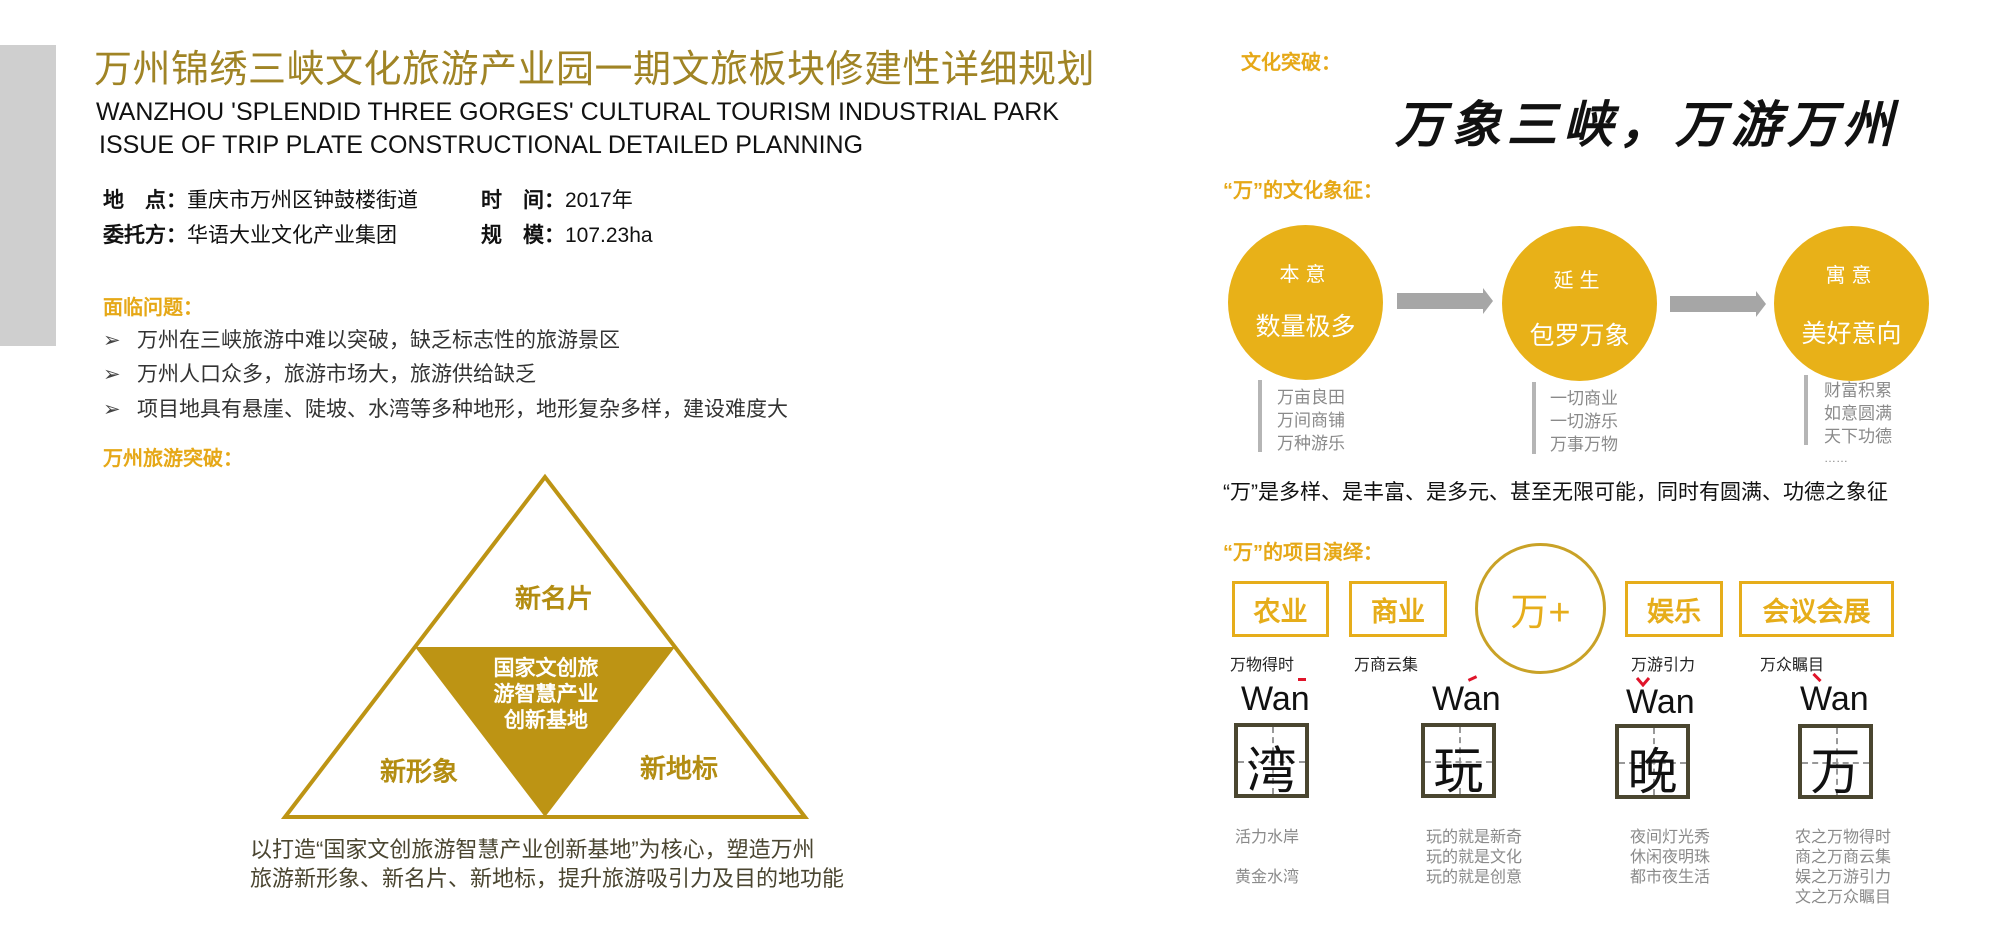  What do you see at coordinates (1816, 609) in the screenshot?
I see `box-convention: 会议会展` at bounding box center [1816, 609].